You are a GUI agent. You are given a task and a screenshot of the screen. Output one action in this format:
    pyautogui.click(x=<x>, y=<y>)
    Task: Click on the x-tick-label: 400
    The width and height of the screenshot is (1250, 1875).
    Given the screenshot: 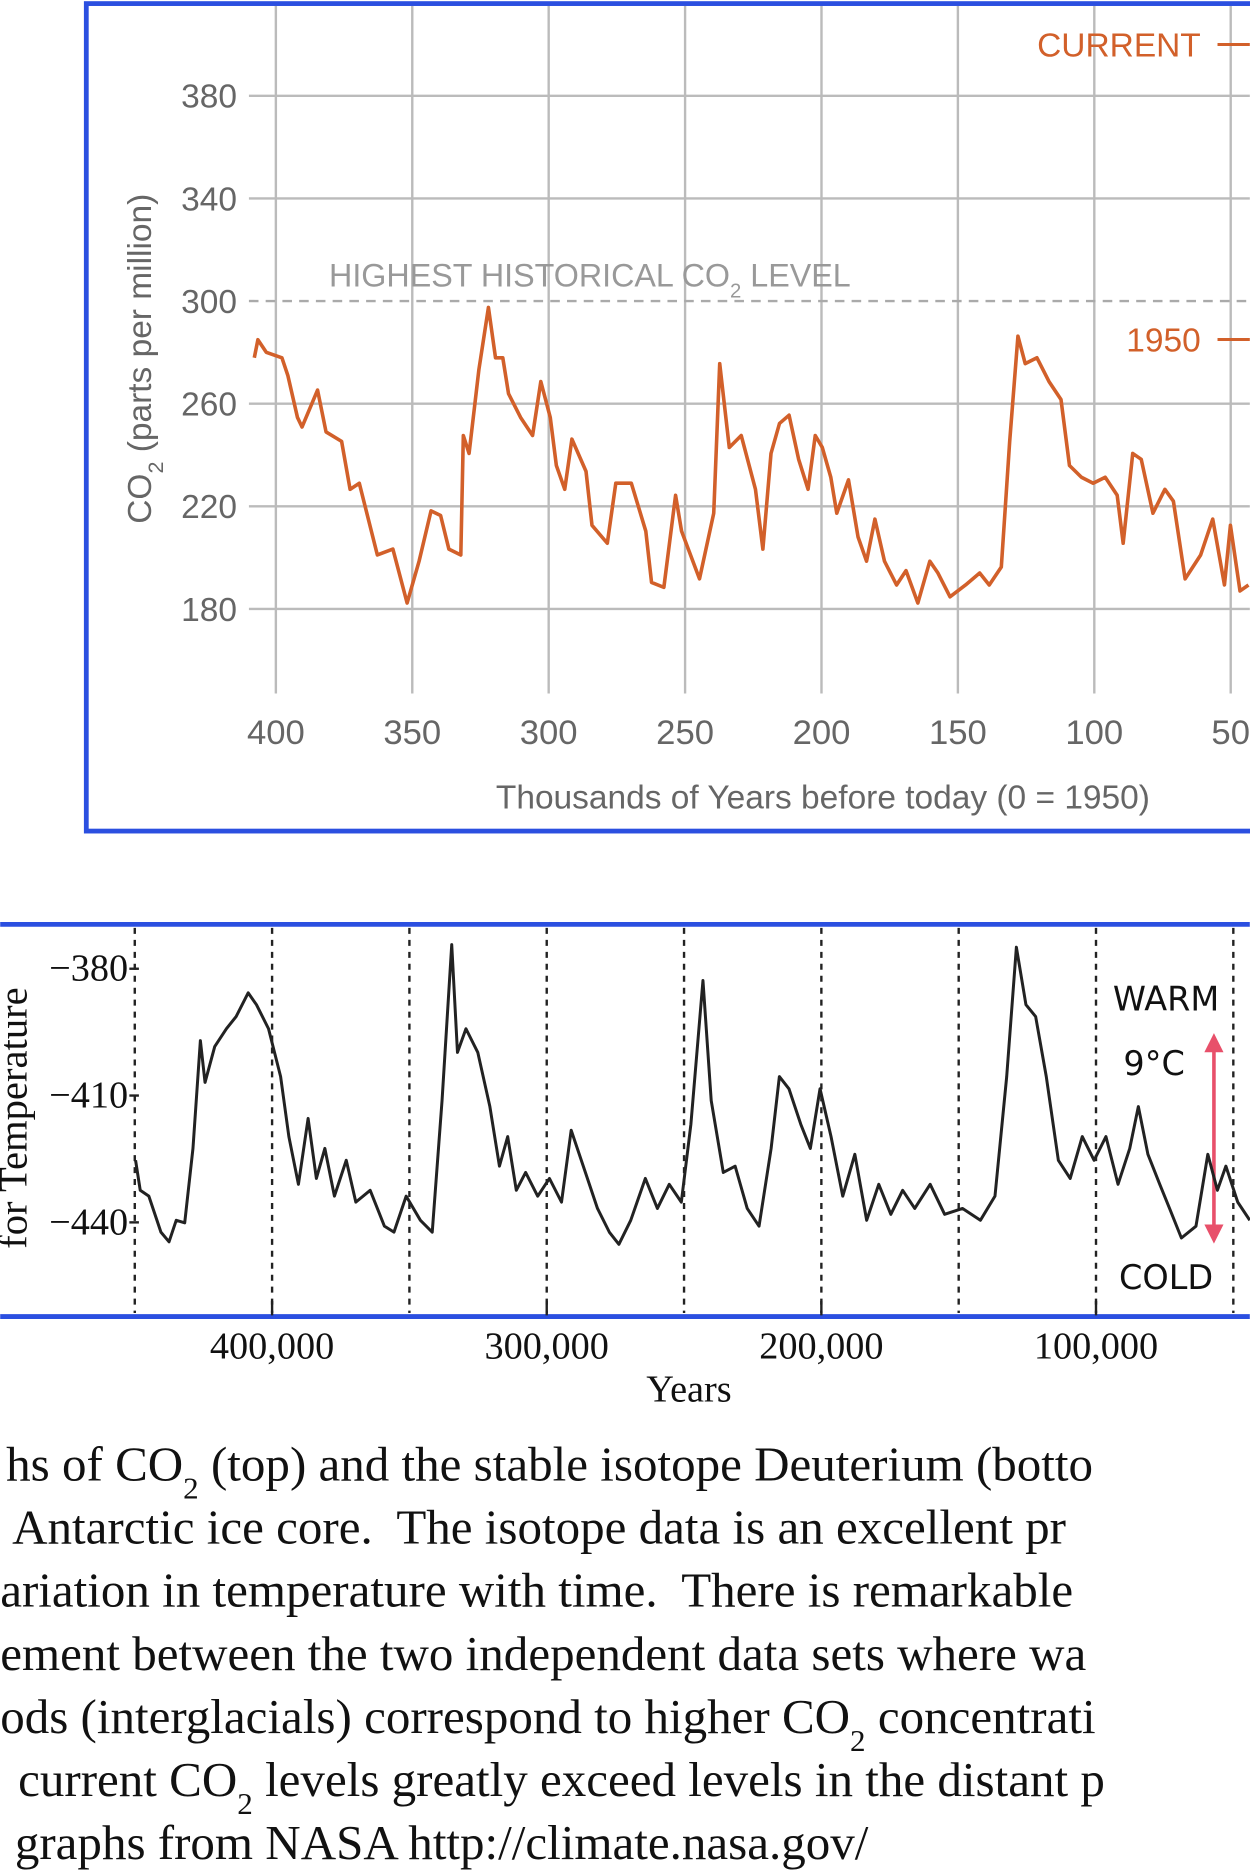 What is the action you would take?
    pyautogui.click(x=276, y=733)
    